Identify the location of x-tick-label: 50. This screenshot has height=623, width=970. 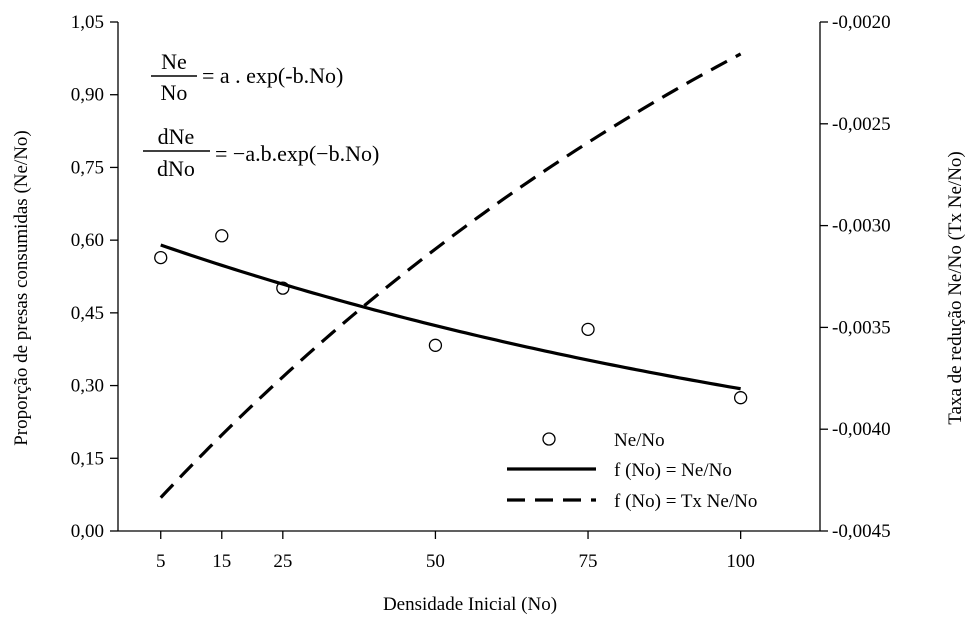
(435, 561).